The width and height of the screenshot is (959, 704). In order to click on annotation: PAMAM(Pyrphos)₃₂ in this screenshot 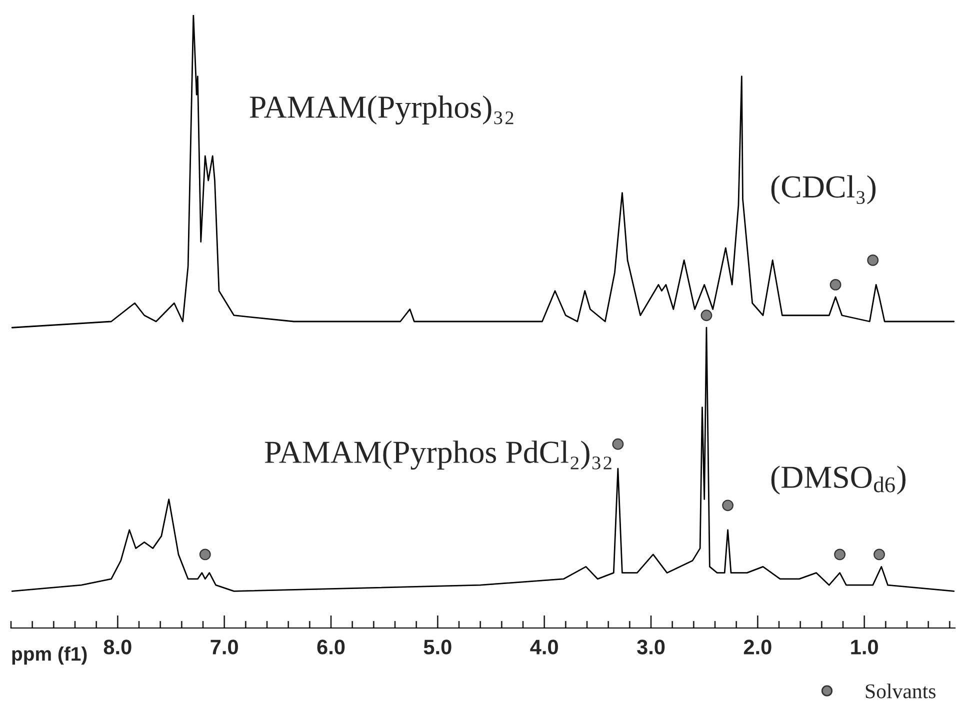, I will do `click(382, 110)`.